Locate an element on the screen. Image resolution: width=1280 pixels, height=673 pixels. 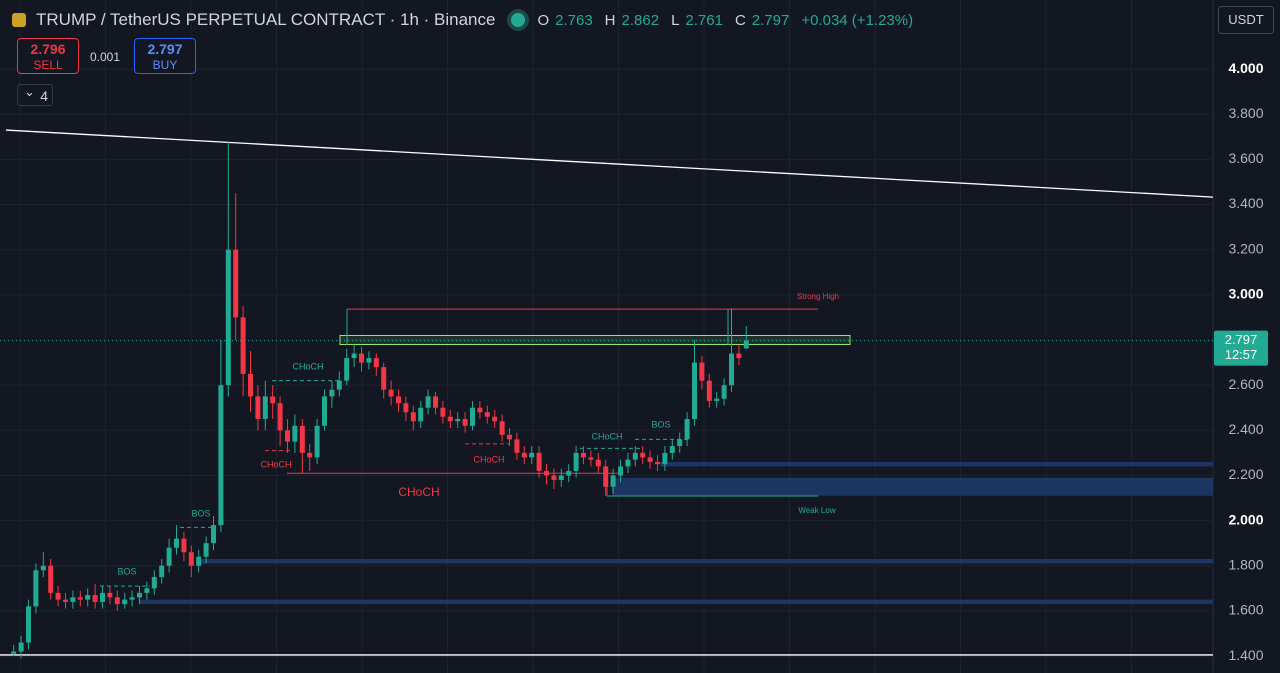
y-tick-label: 2.600 is located at coordinates (1245, 384).